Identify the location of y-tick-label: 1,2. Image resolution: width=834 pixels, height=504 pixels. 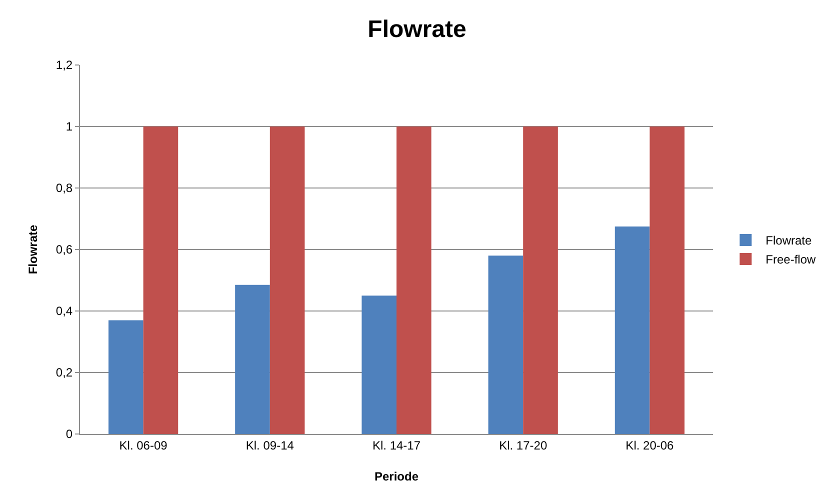
(64, 65).